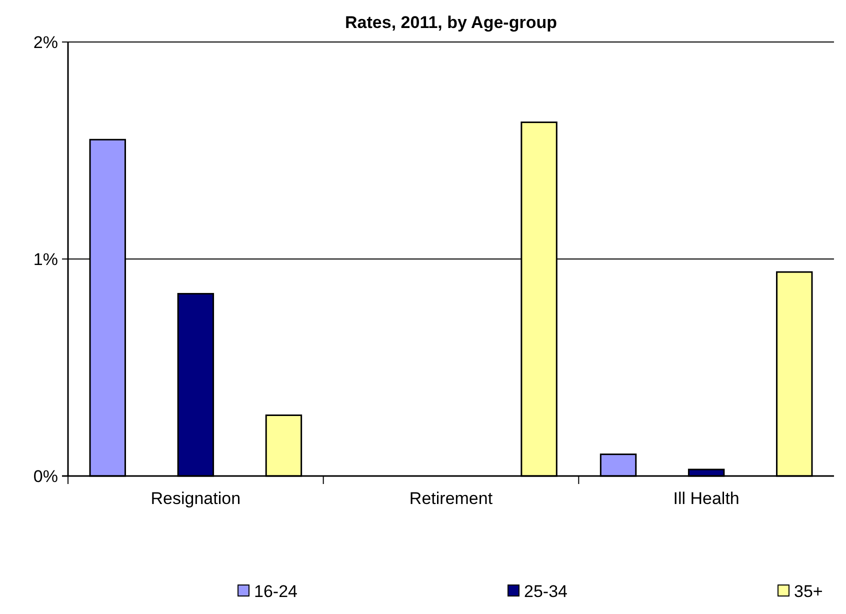 Image resolution: width=846 pixels, height=614 pixels. Describe the element at coordinates (451, 22) in the screenshot. I see `chart-title: Rates, 2011, by Age-group` at that location.